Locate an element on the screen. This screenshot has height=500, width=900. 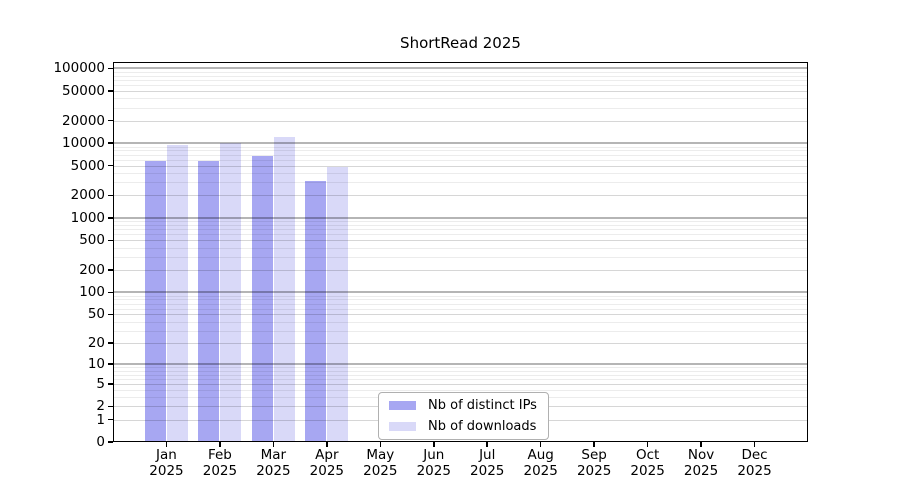
bar-downloads-mar is located at coordinates (284, 289).